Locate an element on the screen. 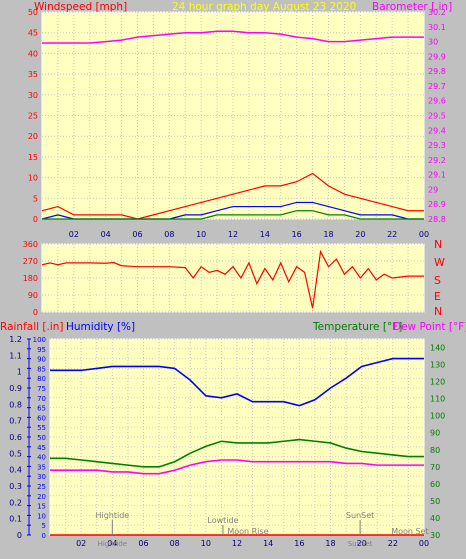 Image resolution: width=466 pixels, height=559 pixels. left-axis-title: Windspeed [mph] is located at coordinates (80, 7).